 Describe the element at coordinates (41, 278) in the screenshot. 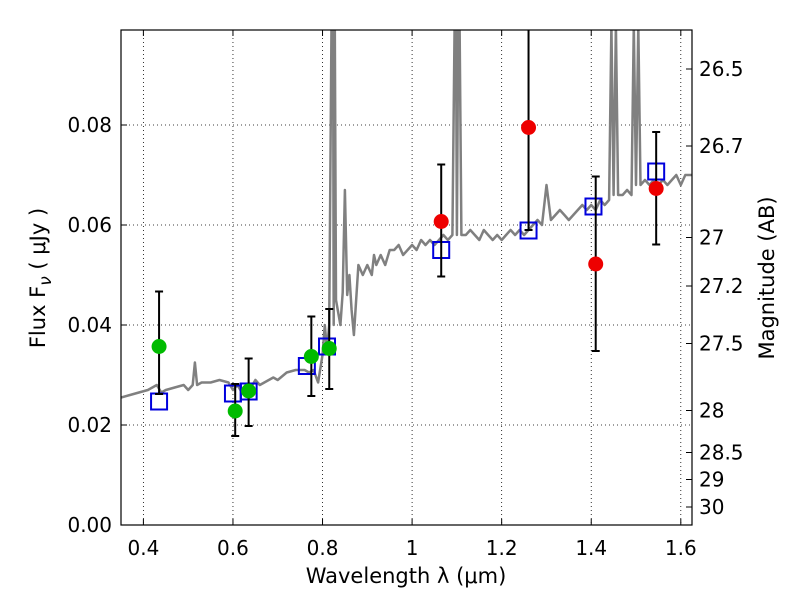

I see `y-axis-label: Flux Fν ( μJy )` at that location.